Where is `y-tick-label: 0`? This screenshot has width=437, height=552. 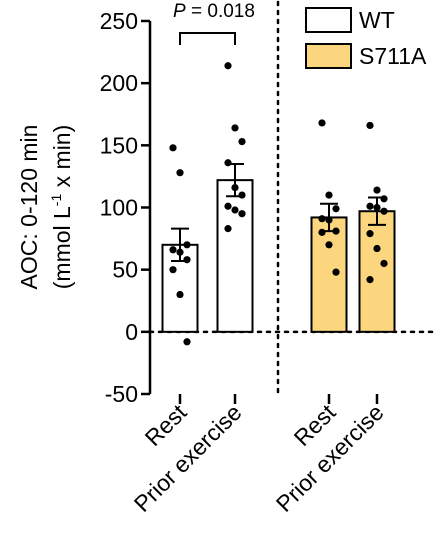
y-tick-label: 0 is located at coordinates (131, 332).